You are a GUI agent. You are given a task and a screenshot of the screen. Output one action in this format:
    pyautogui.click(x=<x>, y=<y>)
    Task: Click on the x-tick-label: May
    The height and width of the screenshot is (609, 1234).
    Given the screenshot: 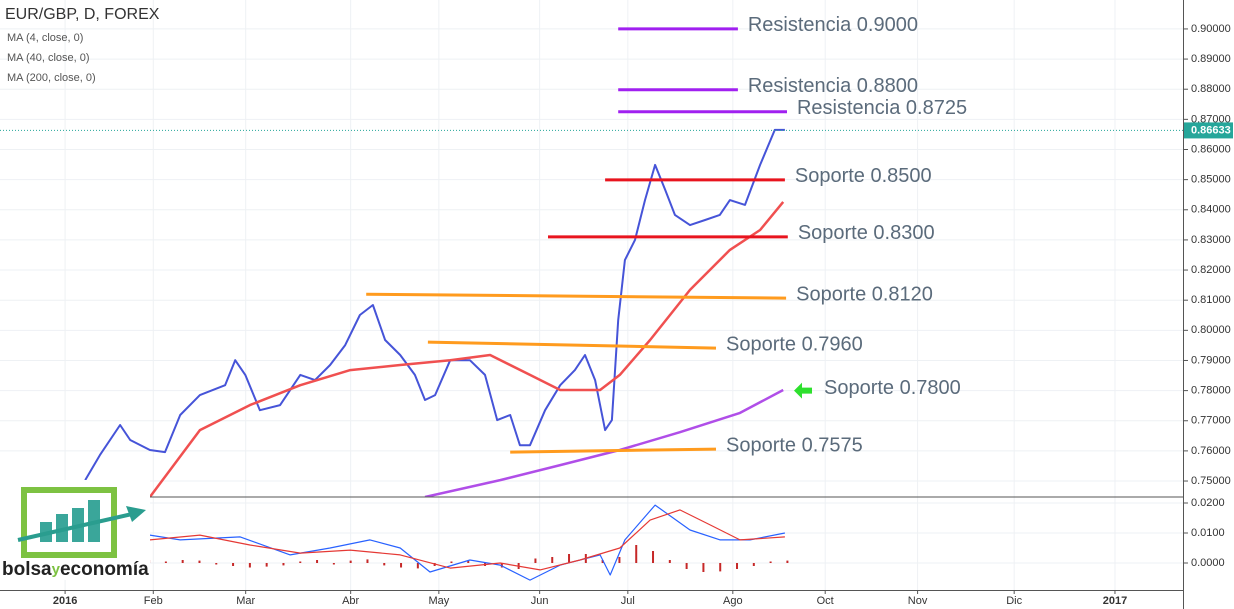 What is the action you would take?
    pyautogui.click(x=438, y=601)
    